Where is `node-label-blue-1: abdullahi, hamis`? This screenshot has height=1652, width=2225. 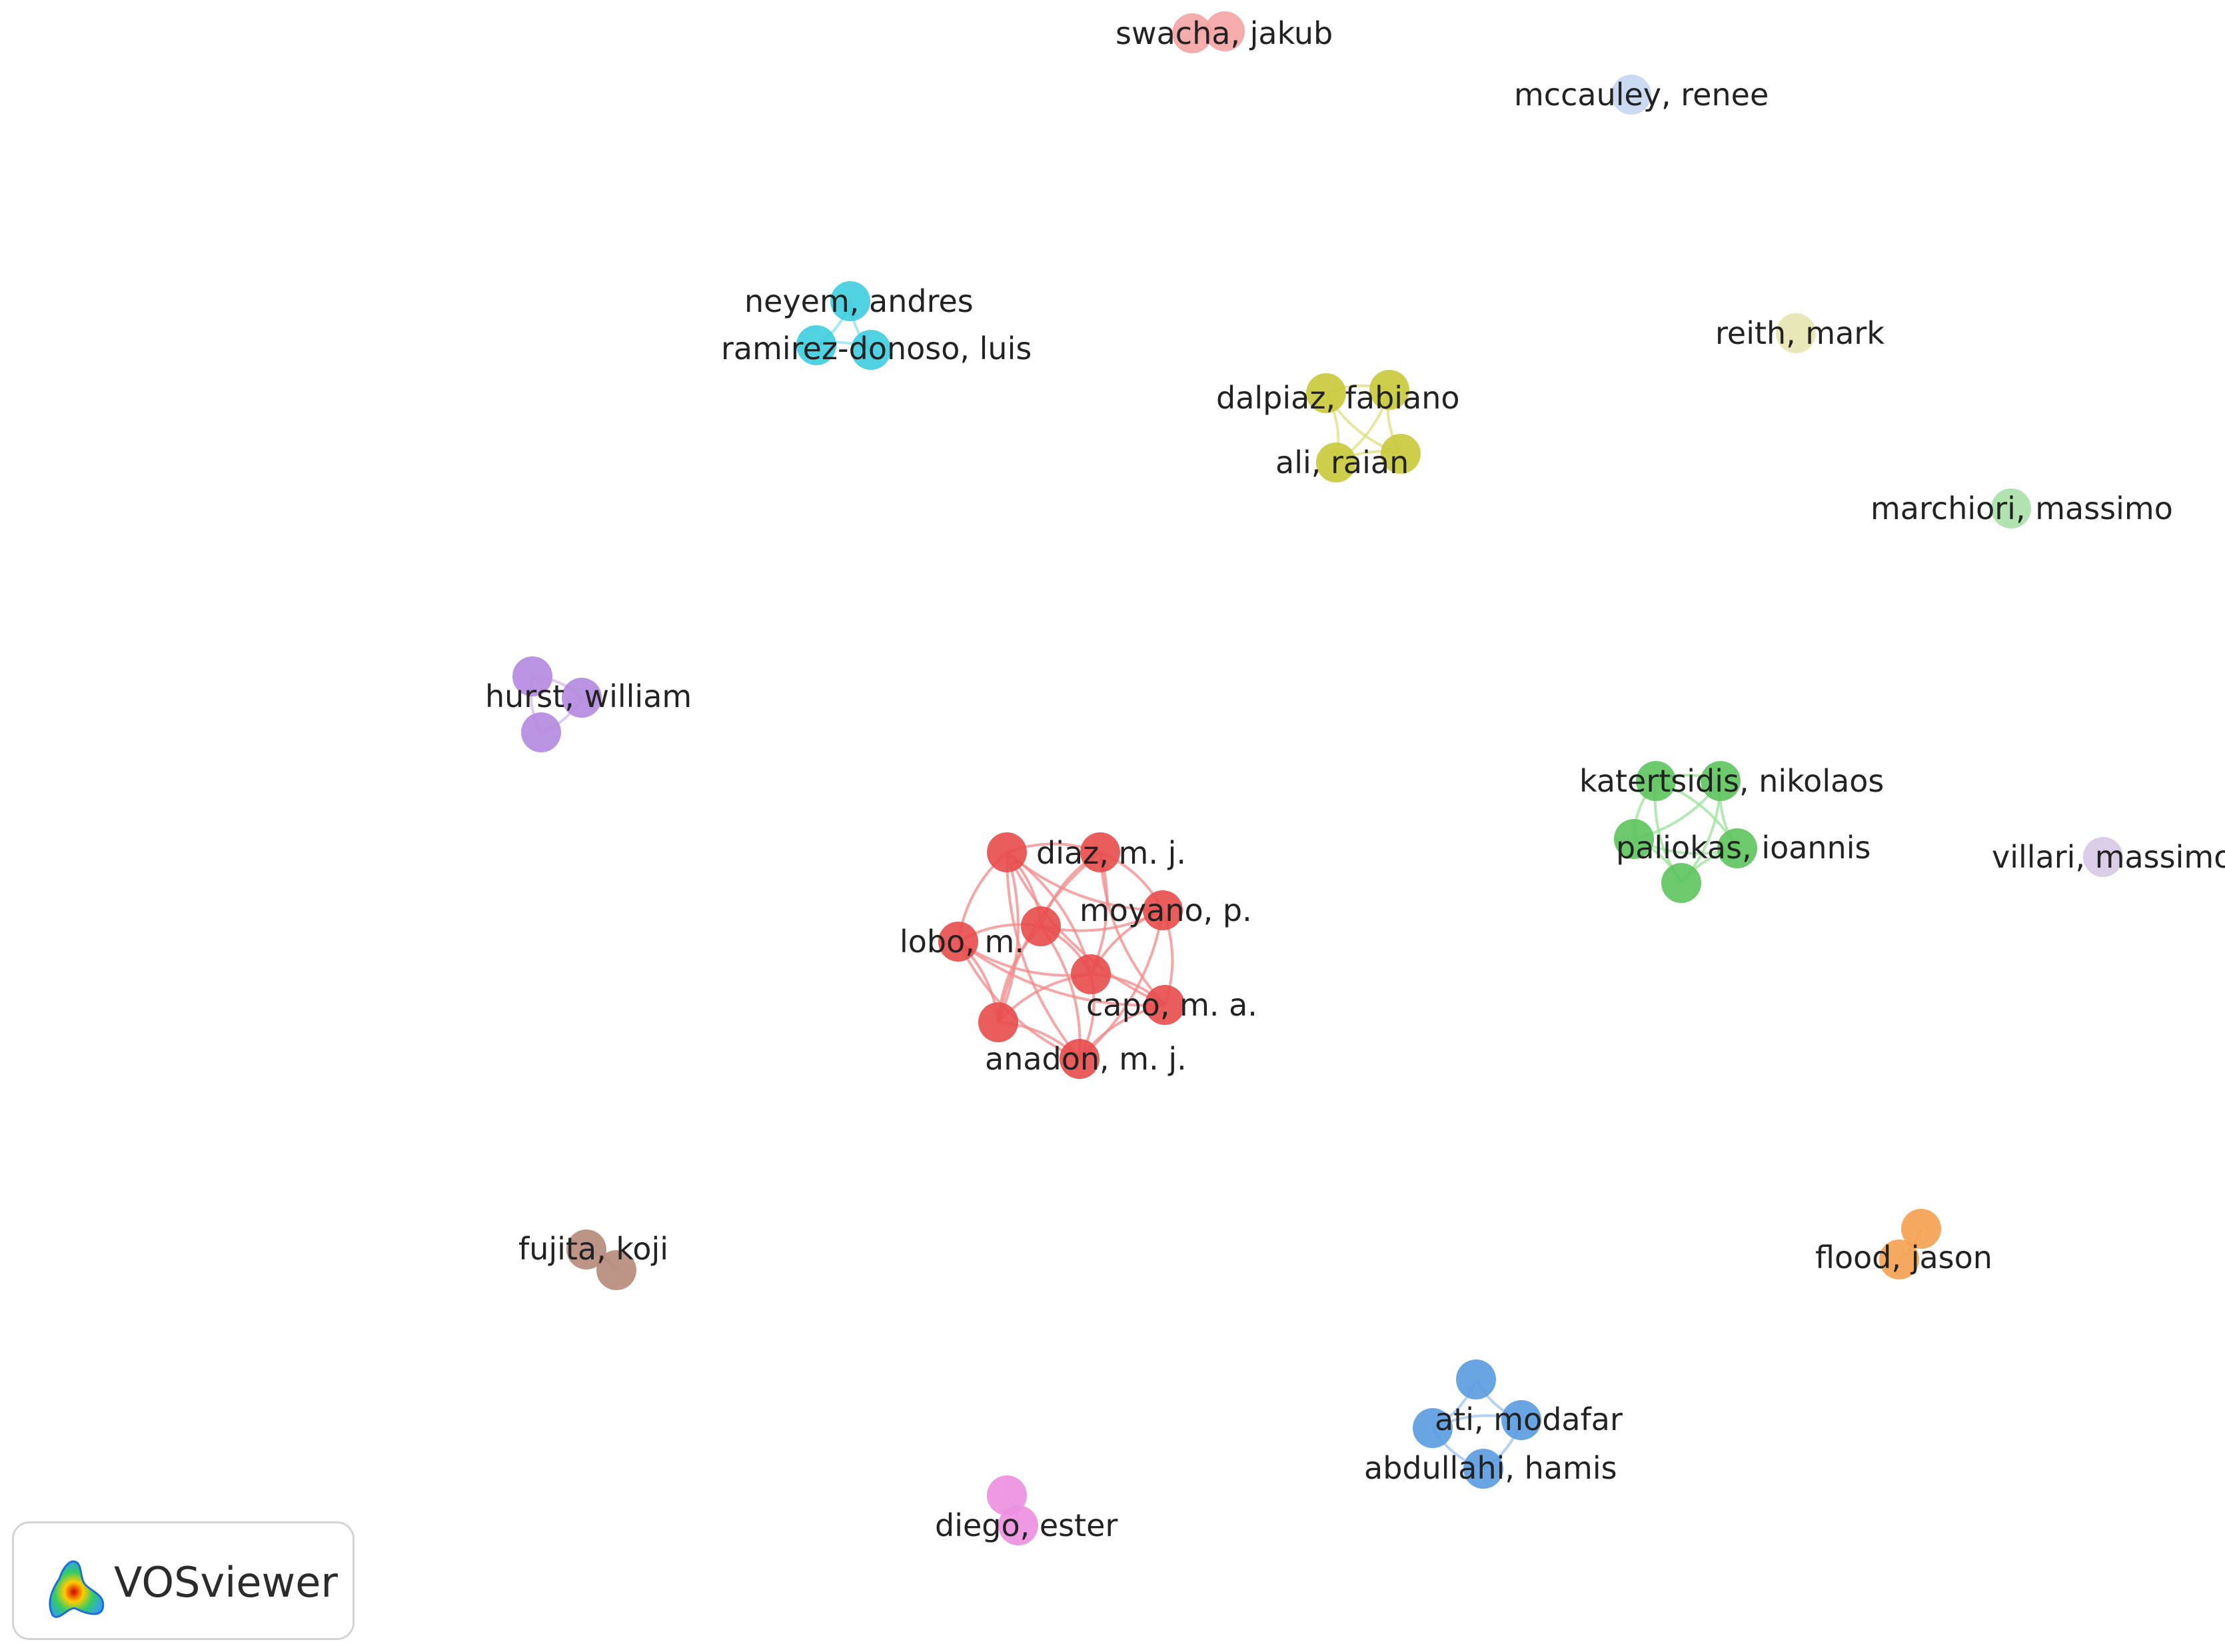
node-label-blue-1: abdullahi, hamis is located at coordinates (1490, 1468).